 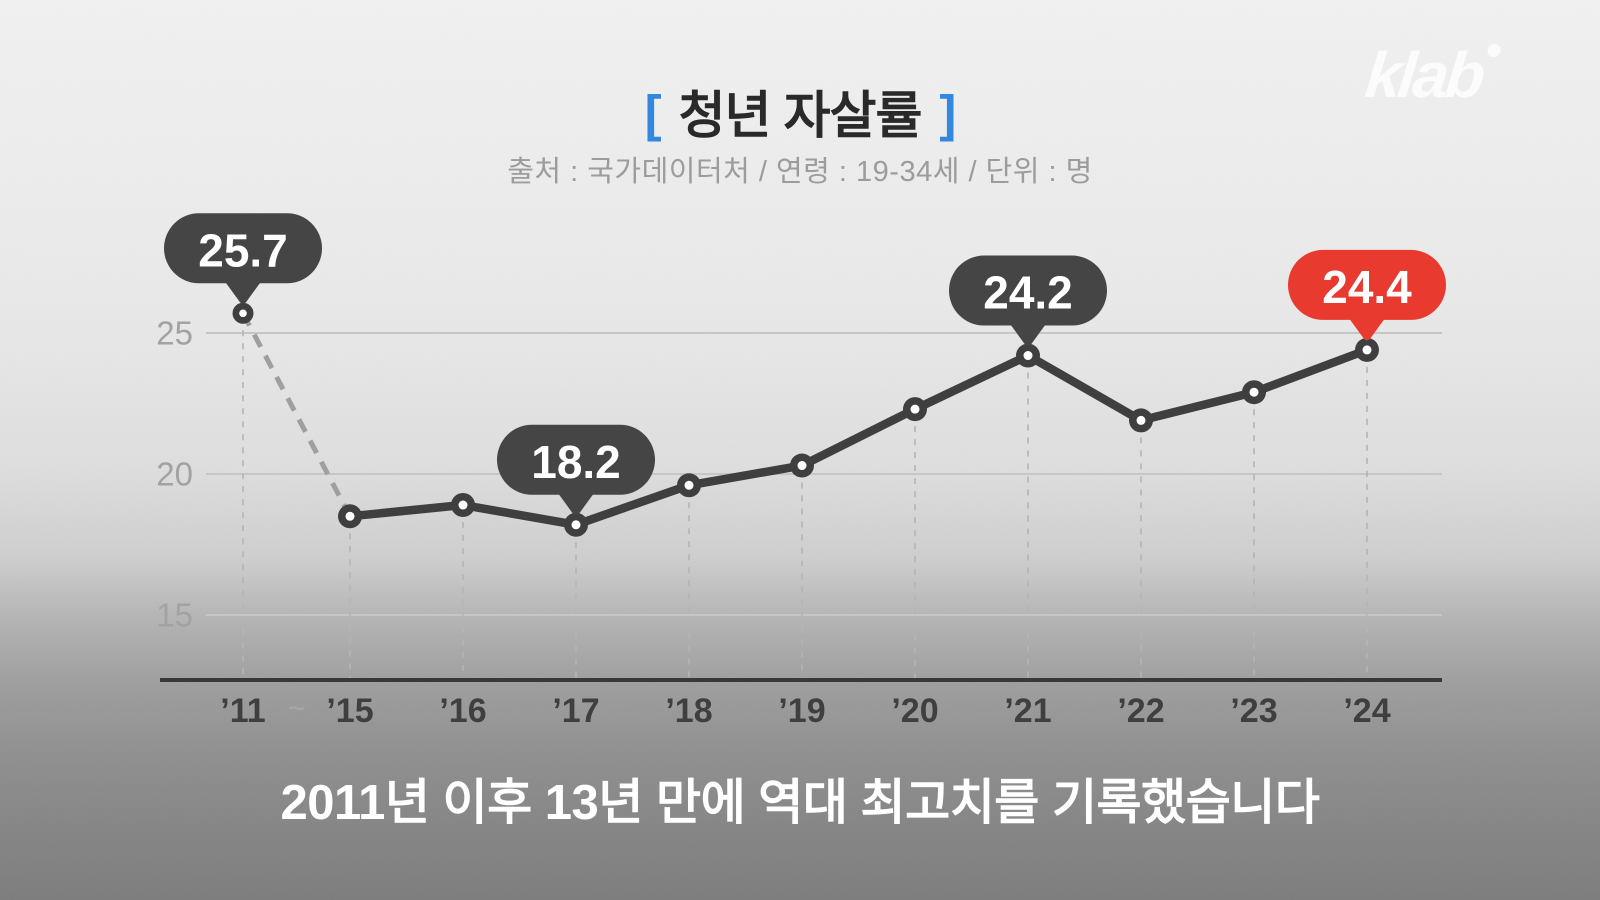 I want to click on x-axis-label-0: ’11, so click(x=242, y=711).